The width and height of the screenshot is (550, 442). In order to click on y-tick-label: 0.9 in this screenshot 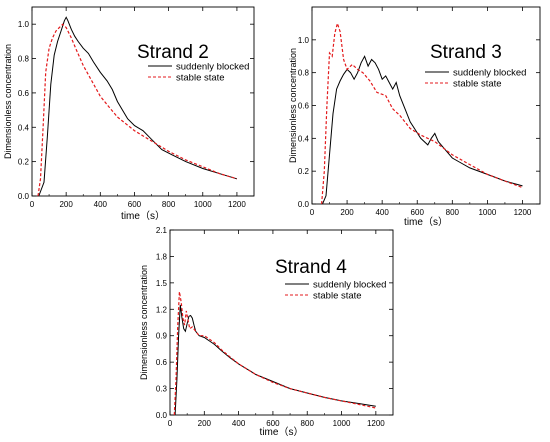, I will do `click(162, 336)`.